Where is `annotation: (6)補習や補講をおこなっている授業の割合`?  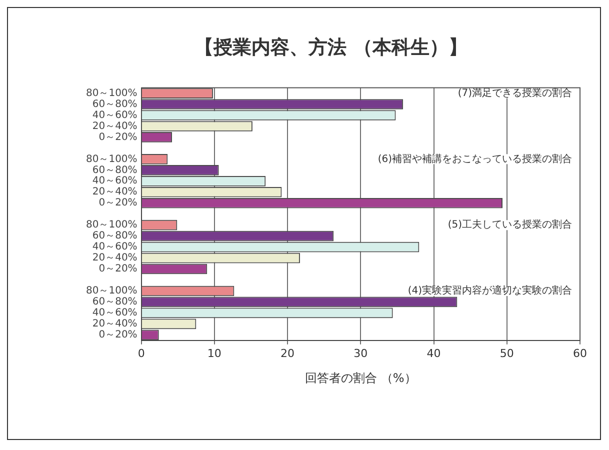
annotation: (6)補習や補講をおこなっている授業の割合 is located at coordinates (475, 158).